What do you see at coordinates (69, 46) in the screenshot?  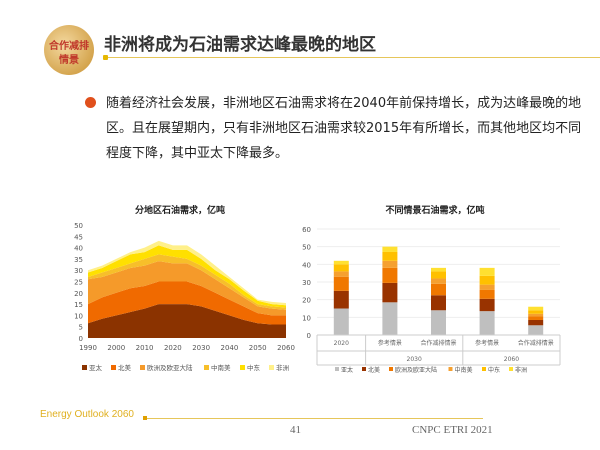 I see `logo-line1: 合作减排` at bounding box center [69, 46].